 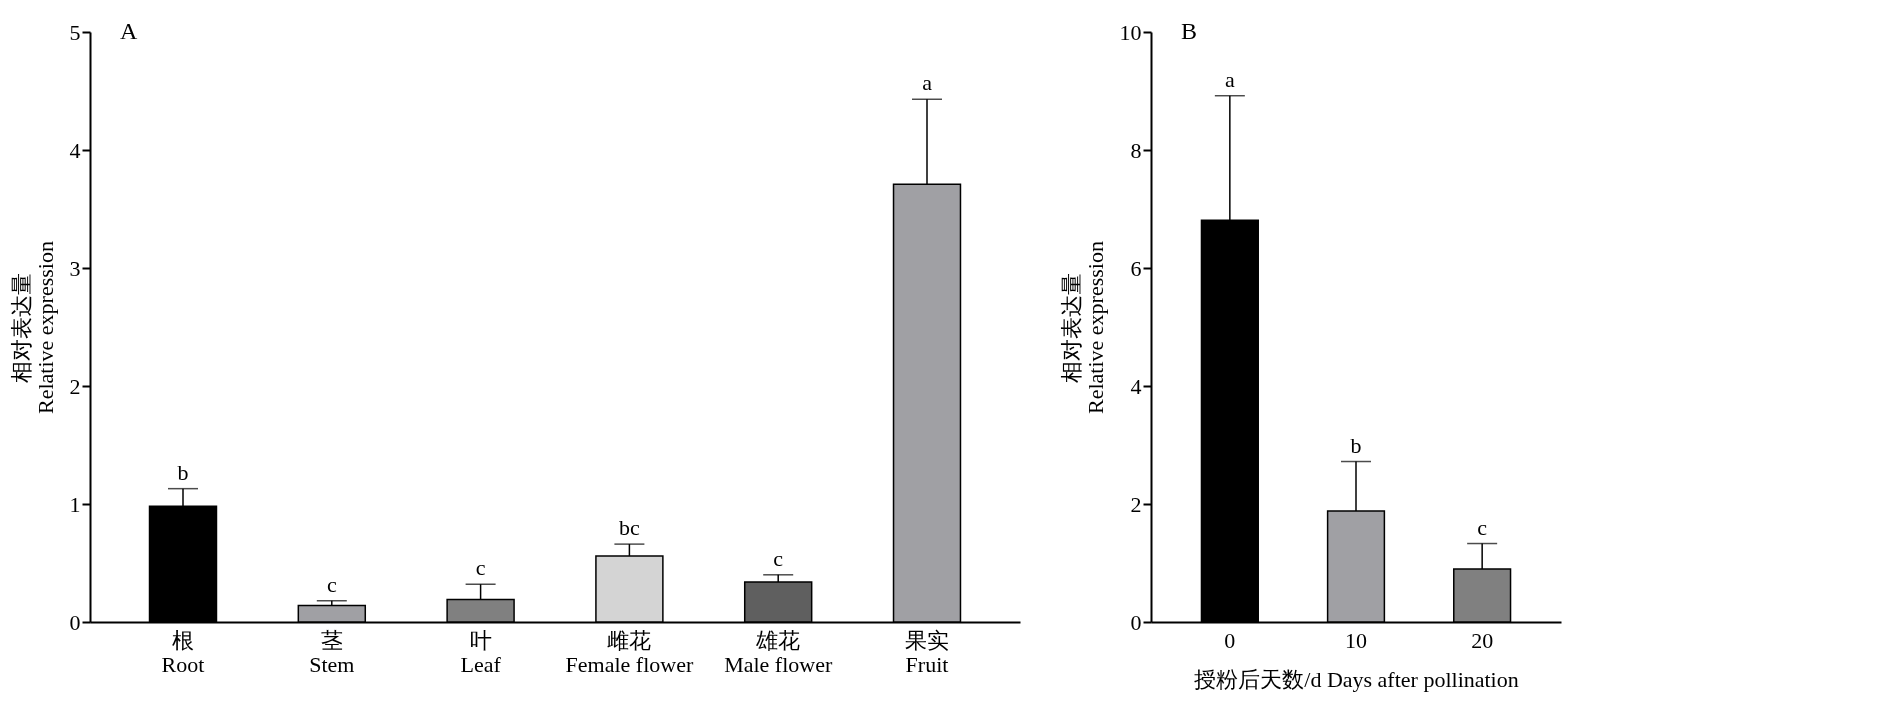 I want to click on x-tick-label: 10, so click(x=1356, y=640).